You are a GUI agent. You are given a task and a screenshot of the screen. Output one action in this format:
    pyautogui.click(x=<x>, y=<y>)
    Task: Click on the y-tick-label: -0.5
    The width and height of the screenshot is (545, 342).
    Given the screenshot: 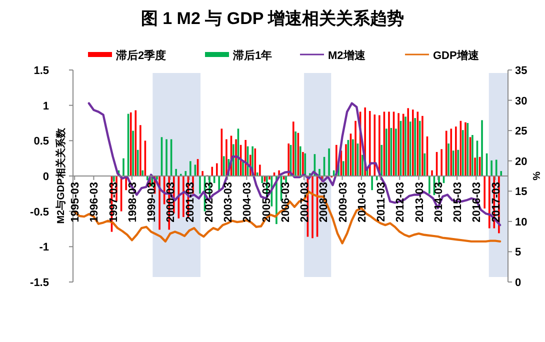 What is the action you would take?
    pyautogui.click(x=39, y=212)
    